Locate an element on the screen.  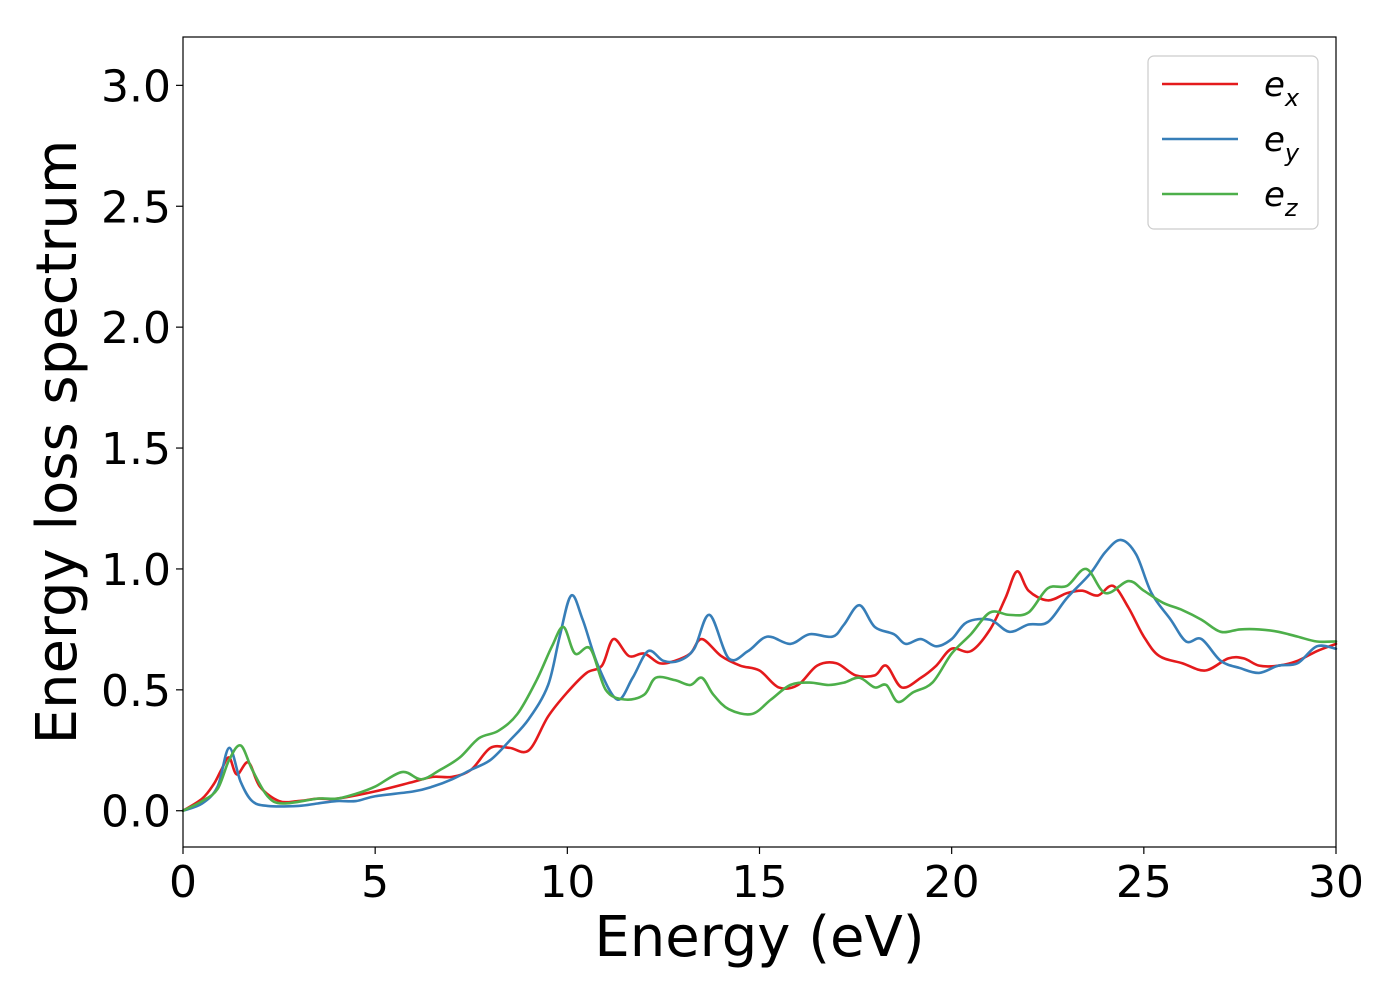
legend-box is located at coordinates (1233, 142).